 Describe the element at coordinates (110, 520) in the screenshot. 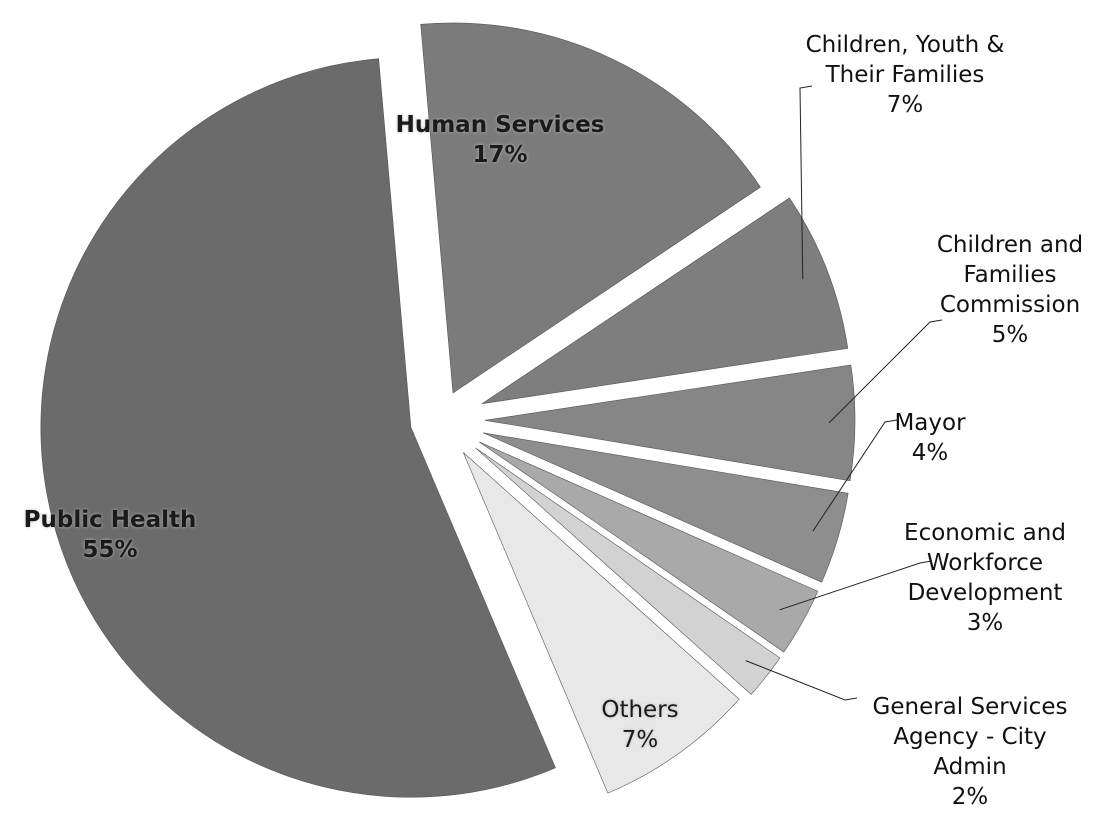

I see `category-name: Public Health` at that location.